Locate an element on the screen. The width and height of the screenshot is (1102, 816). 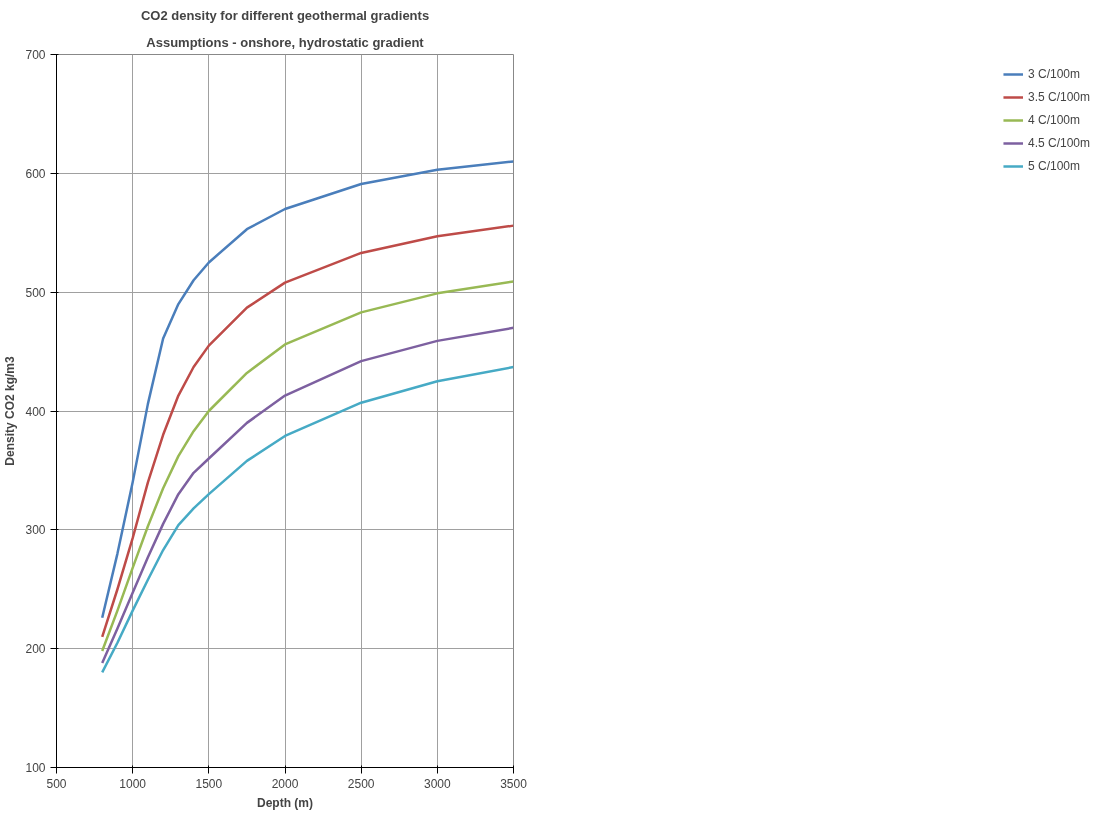
legend-label: 4.5 C/100m is located at coordinates (1058, 143).